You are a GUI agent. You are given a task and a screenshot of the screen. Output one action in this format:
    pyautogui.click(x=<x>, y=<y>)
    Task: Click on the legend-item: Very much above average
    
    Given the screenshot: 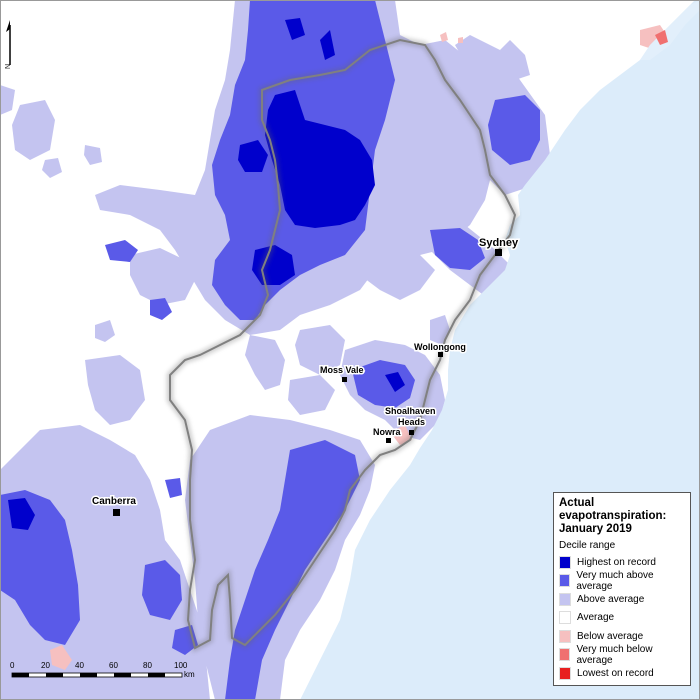 What is the action you would take?
    pyautogui.click(x=622, y=580)
    